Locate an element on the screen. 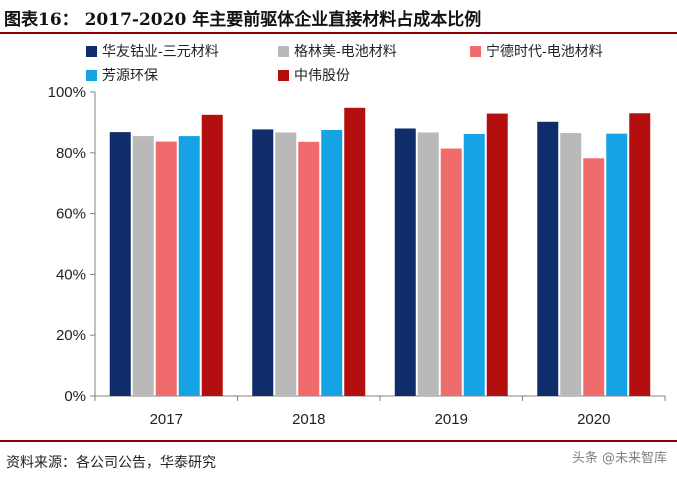 This screenshot has height=478, width=677. figure-number: 图表16： is located at coordinates (41, 20).